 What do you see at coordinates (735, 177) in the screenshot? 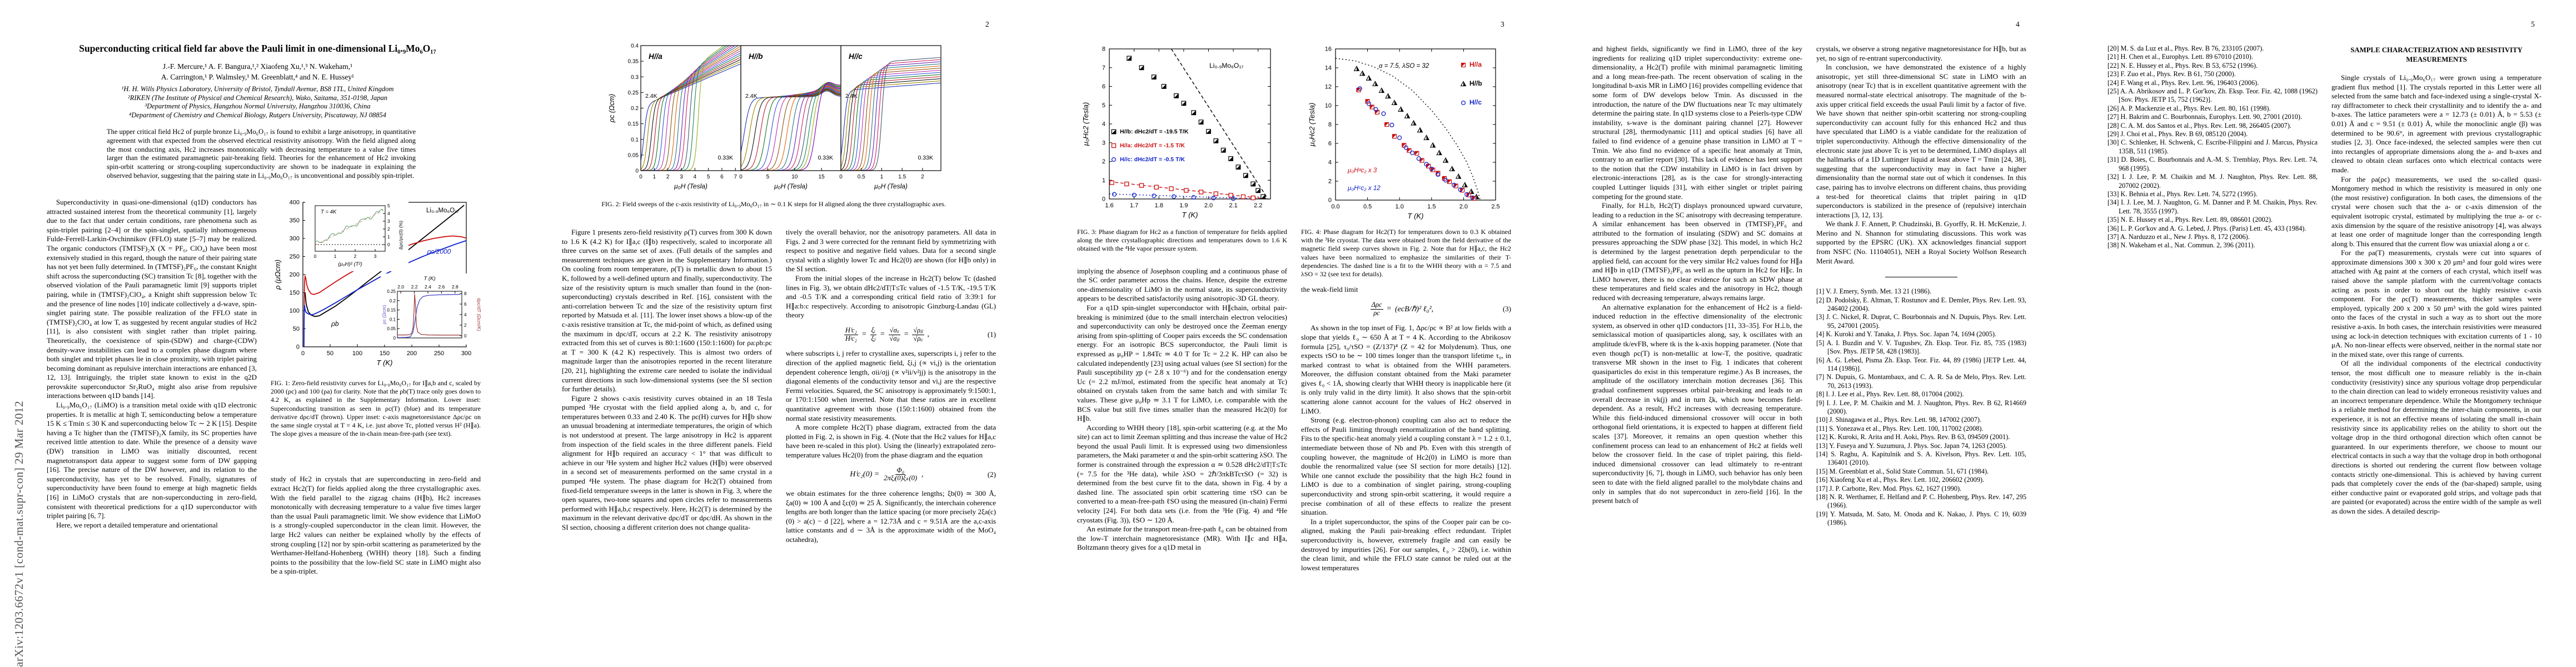
I see `svg-text: 7` at bounding box center [735, 177].